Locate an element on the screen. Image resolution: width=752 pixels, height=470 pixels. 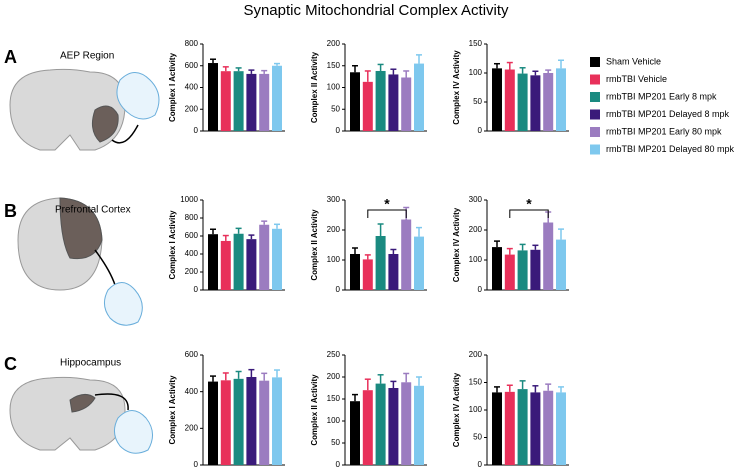
legend-label: Sham Vehicle is located at coordinates (633, 61).